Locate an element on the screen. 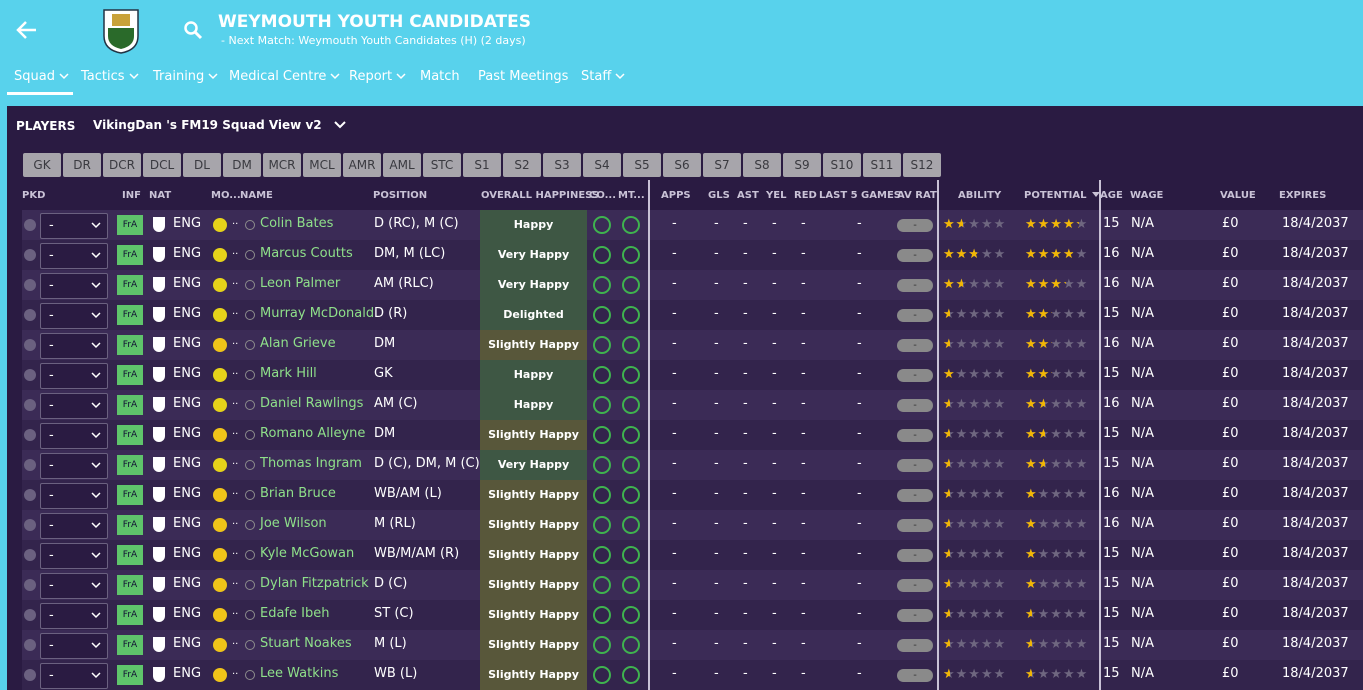  filter-button: S10 is located at coordinates (842, 165).